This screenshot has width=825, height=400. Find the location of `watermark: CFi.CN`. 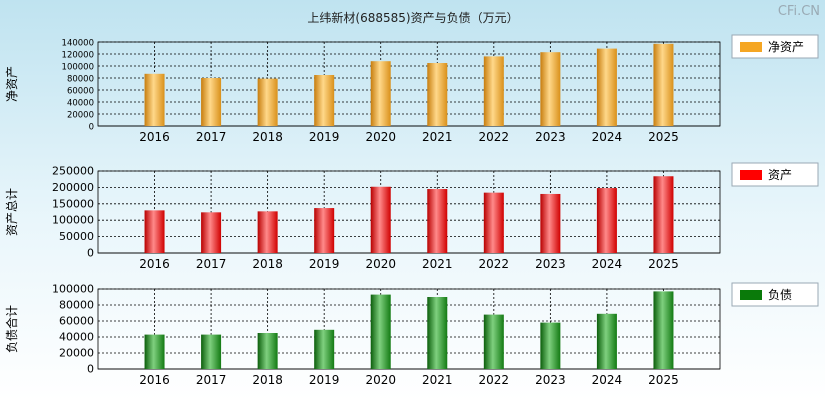

watermark: CFi.CN is located at coordinates (799, 11).